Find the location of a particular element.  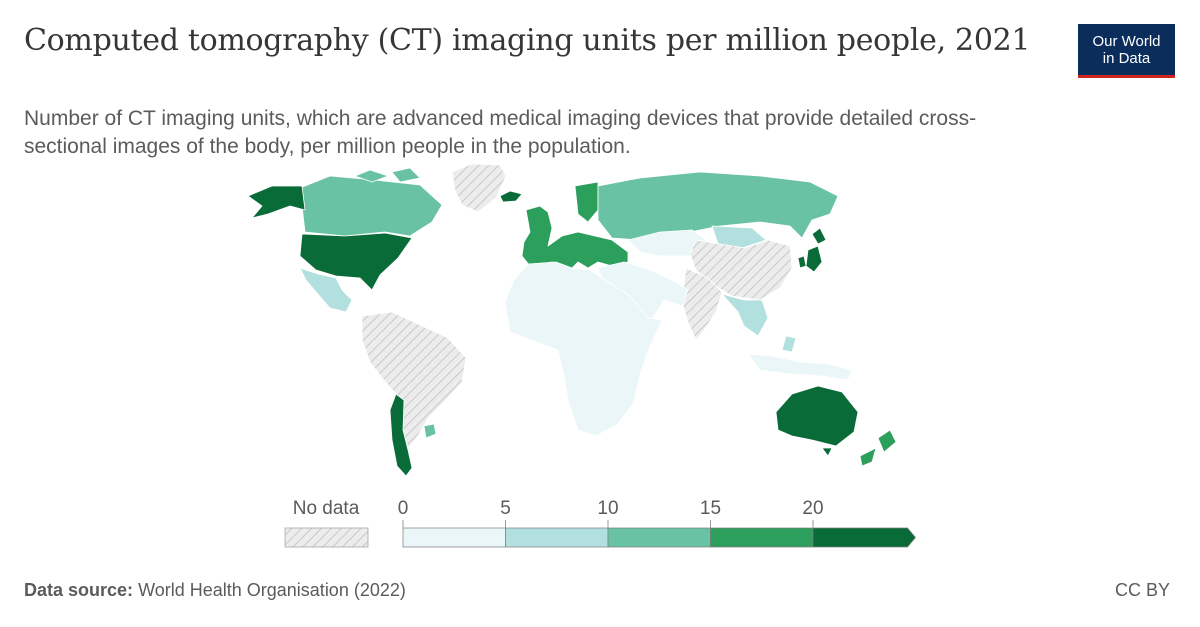

region-europe is located at coordinates (575, 226).